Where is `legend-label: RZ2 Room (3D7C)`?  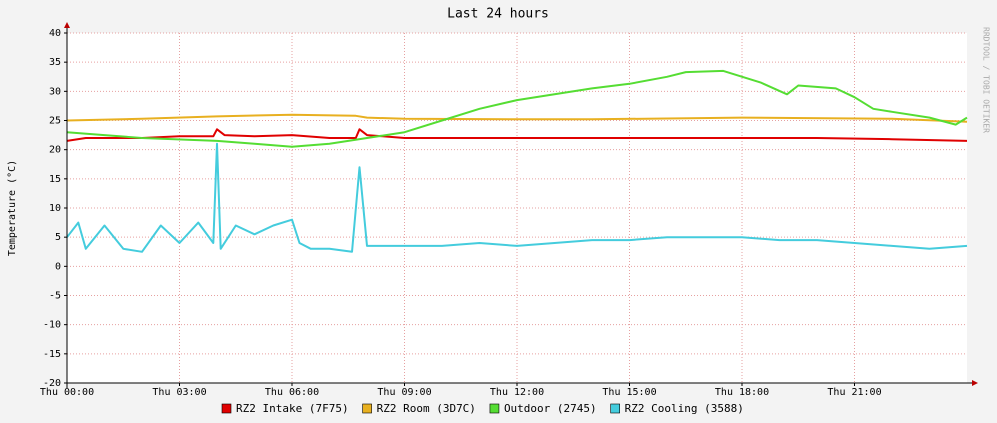 legend-label: RZ2 Room (3D7C) is located at coordinates (426, 408).